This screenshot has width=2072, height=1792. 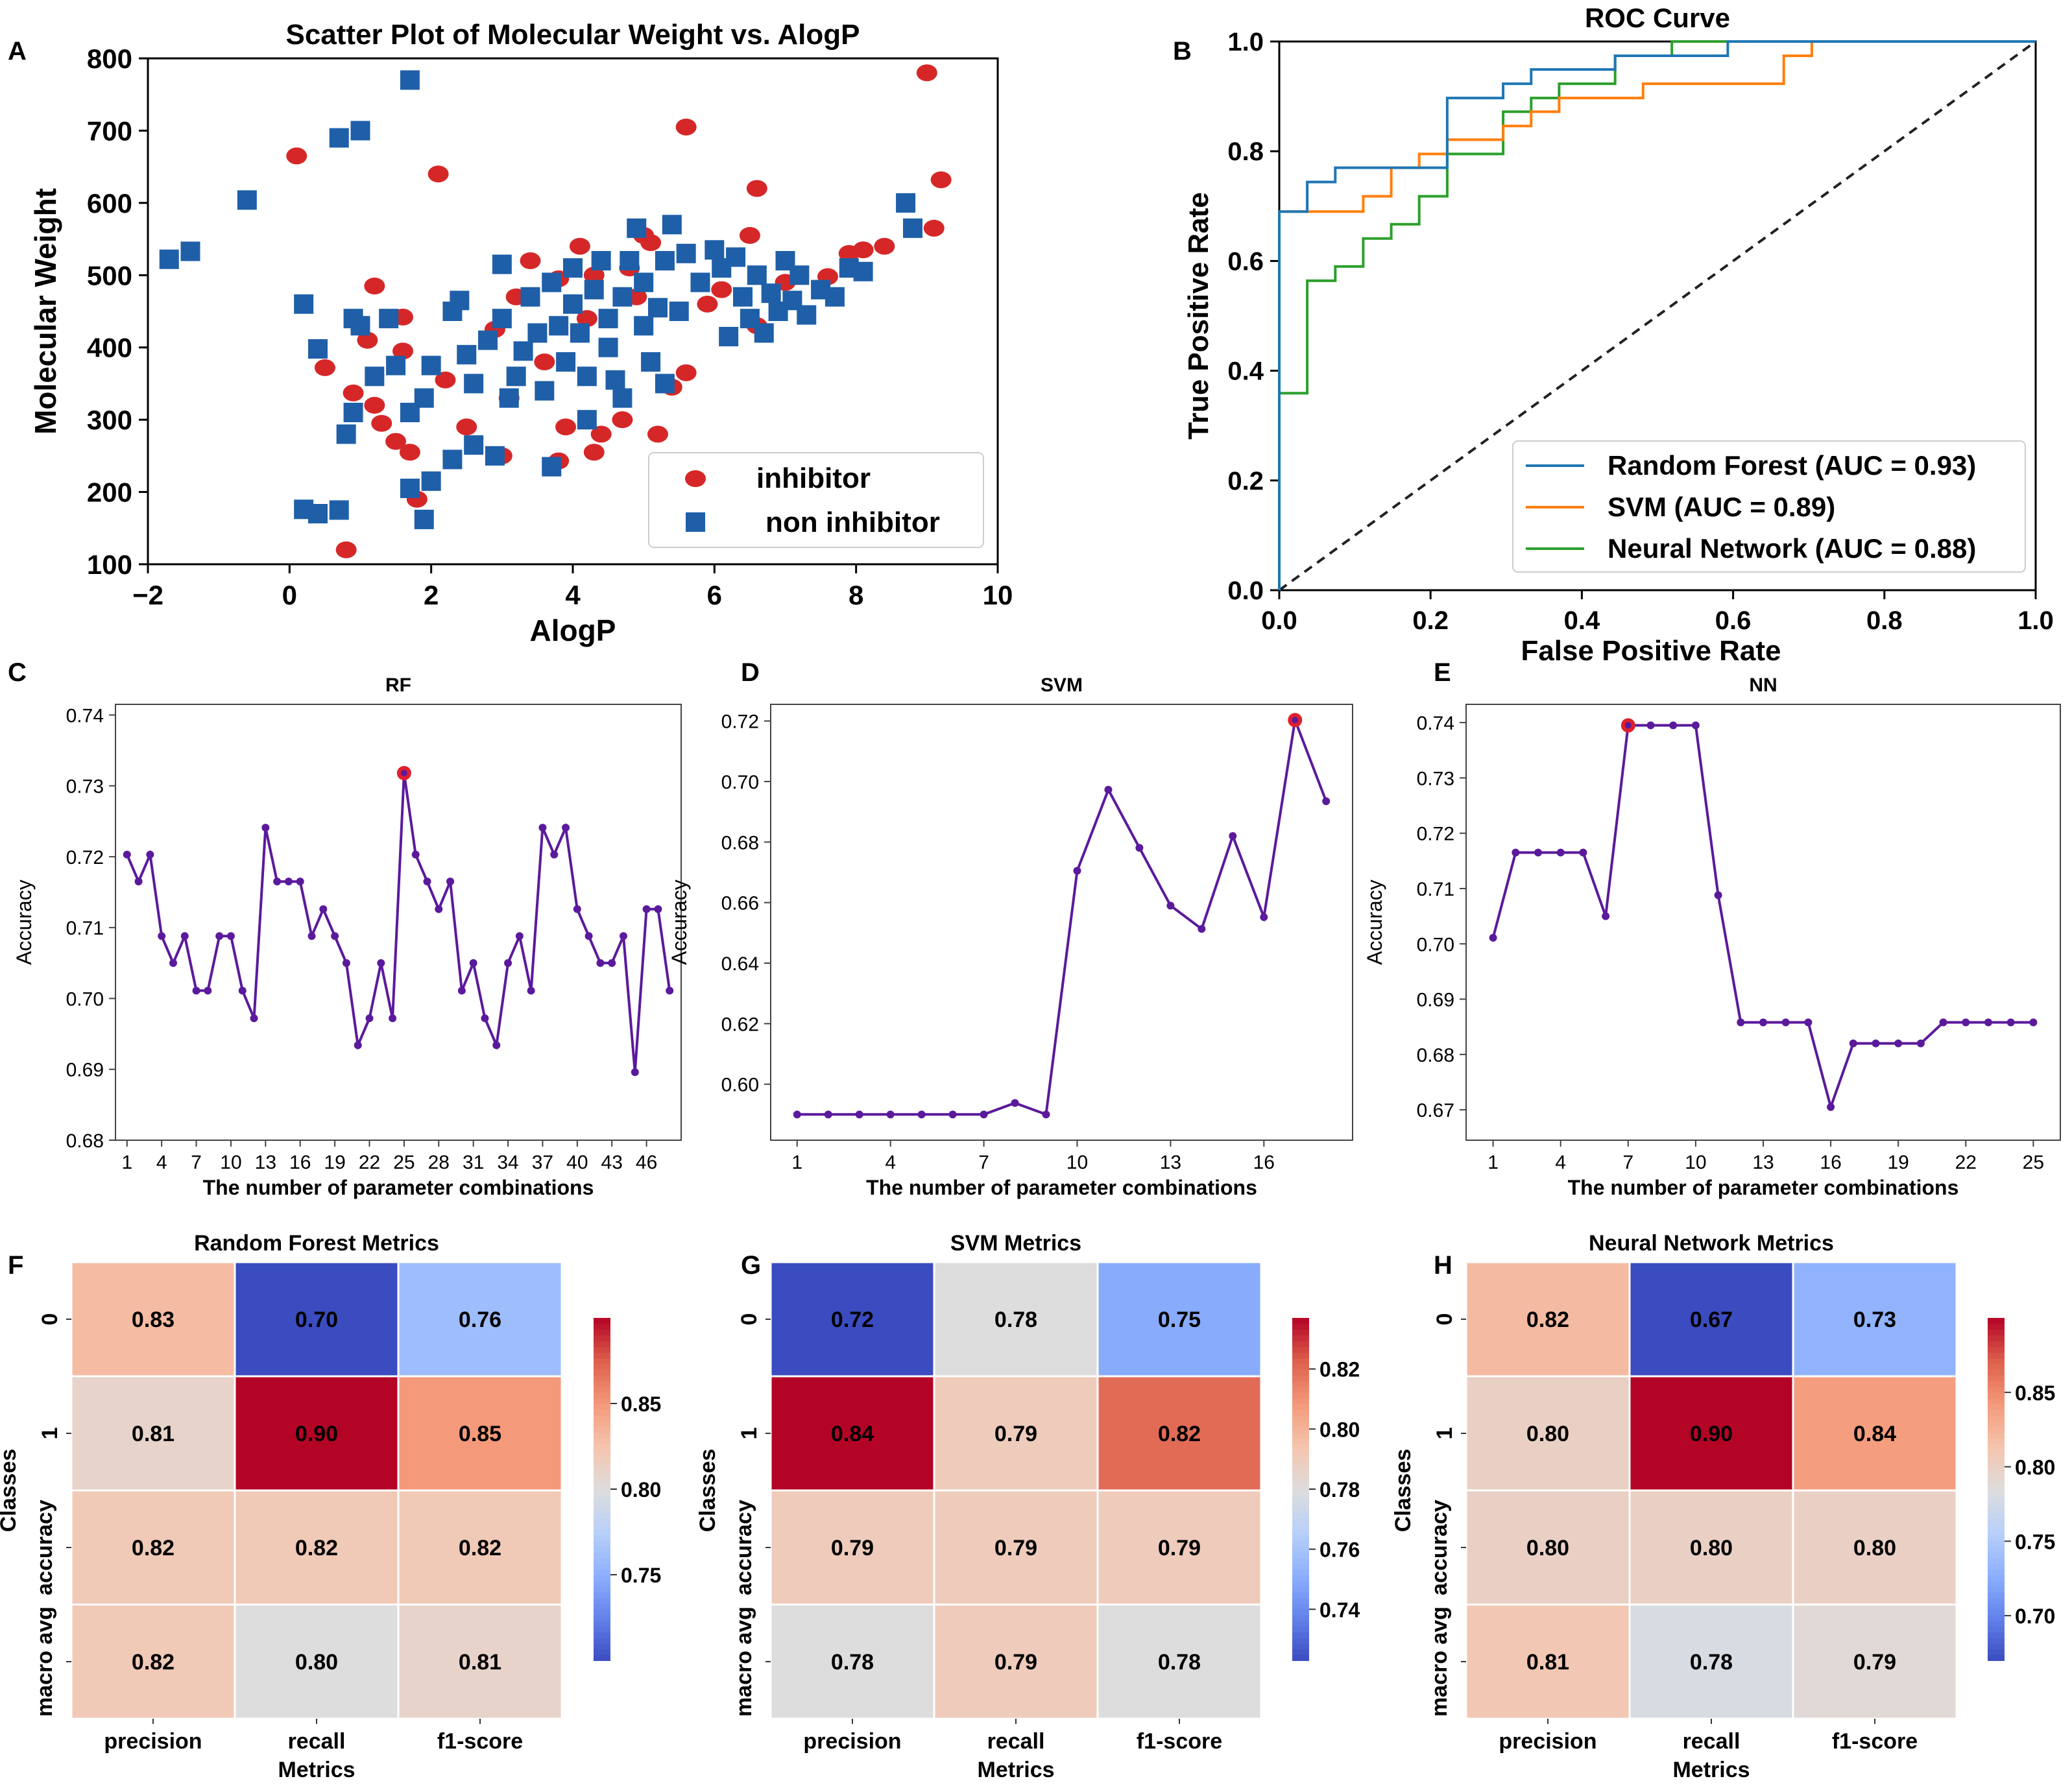 What do you see at coordinates (1179, 1320) in the screenshot?
I see `heatmap-value: 0.75` at bounding box center [1179, 1320].